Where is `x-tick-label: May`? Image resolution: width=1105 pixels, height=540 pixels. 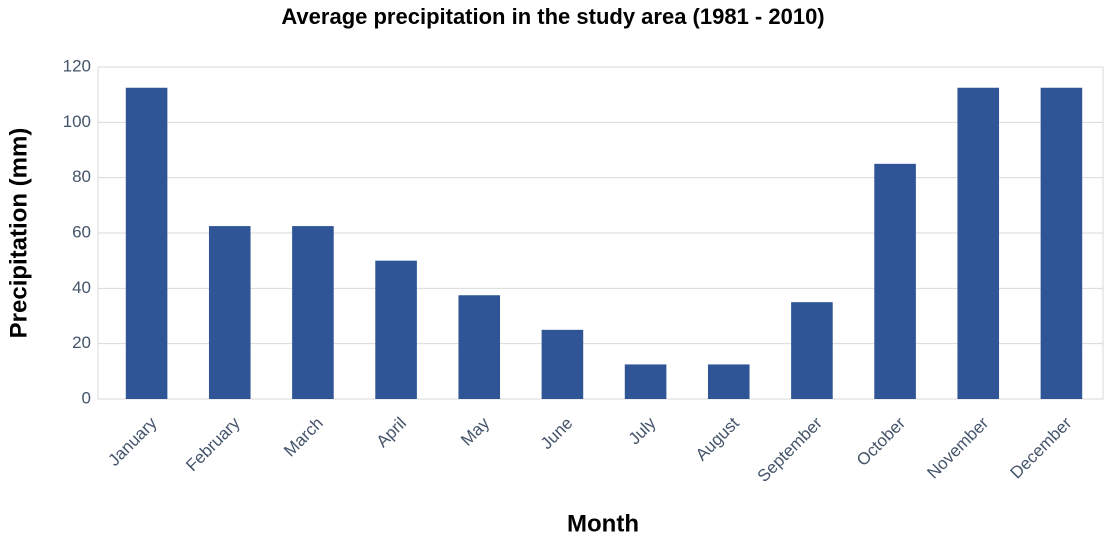
x-tick-label: May is located at coordinates (475, 431).